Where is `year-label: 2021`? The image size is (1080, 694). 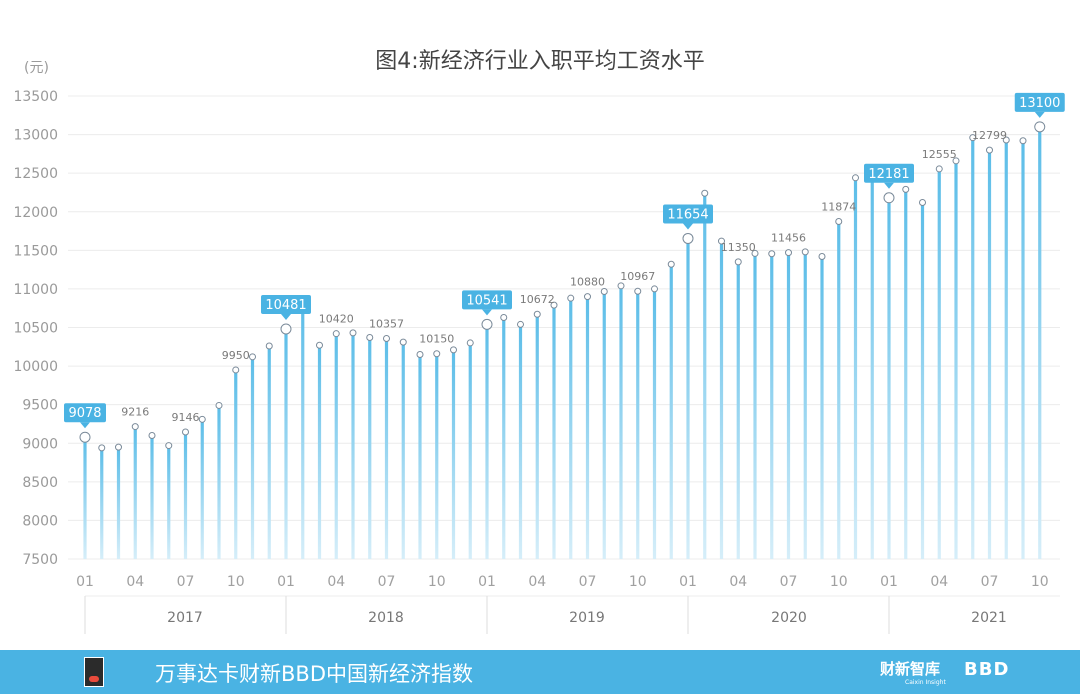
year-label: 2021 is located at coordinates (989, 618).